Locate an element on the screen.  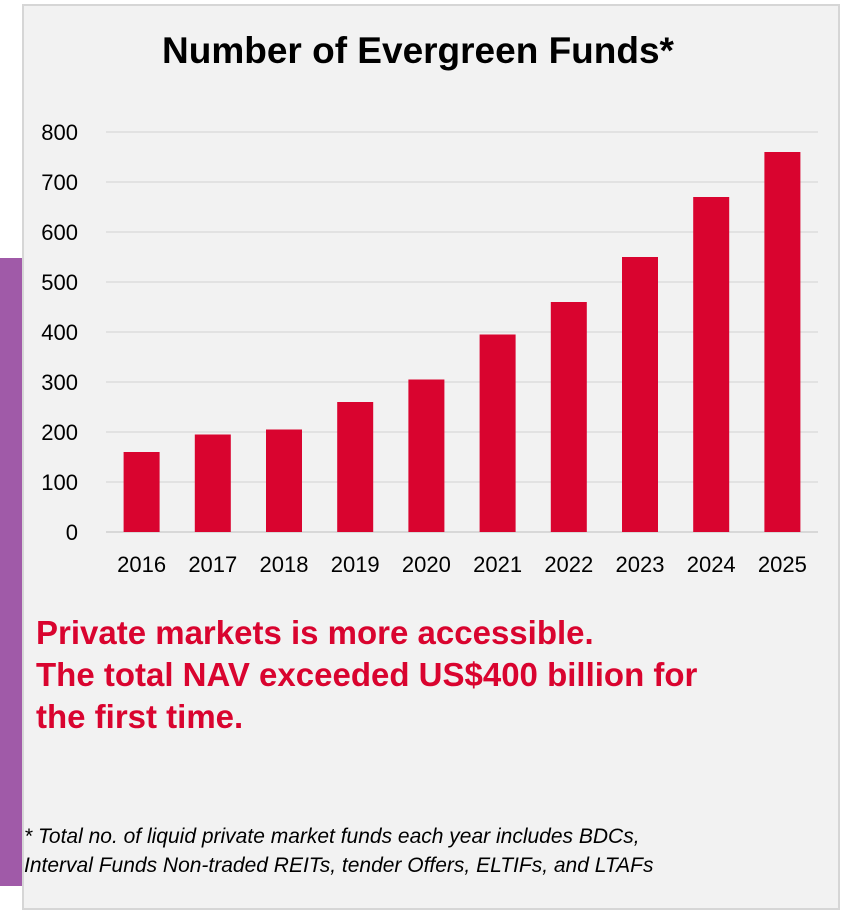
y-tick-label: 100 is located at coordinates (59, 482).